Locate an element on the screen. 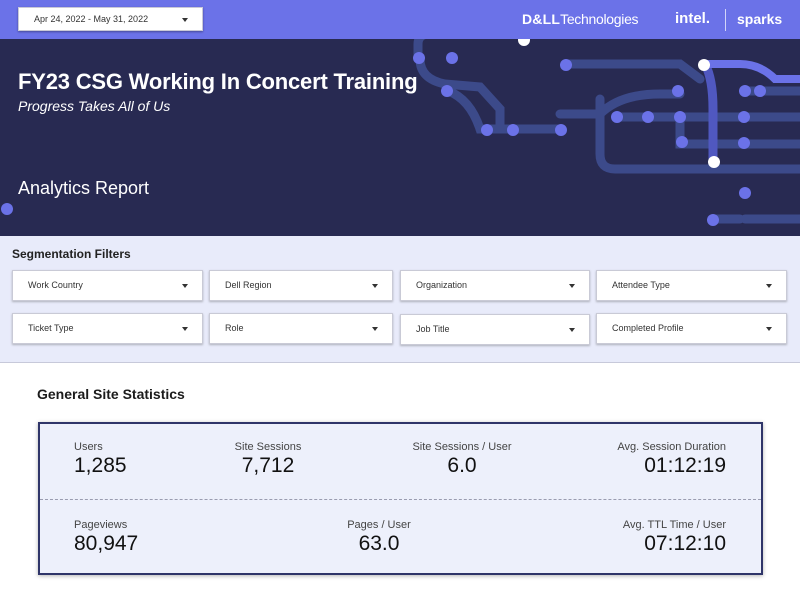 The width and height of the screenshot is (800, 599). metric-avg-ttl-time-per-user: Avg. TTL Time / User 07:12:10 is located at coordinates (674, 537).